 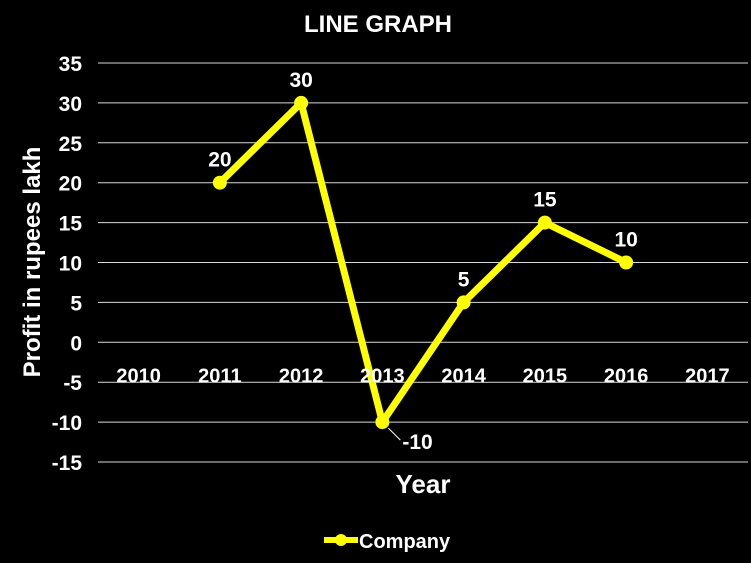 What do you see at coordinates (463, 376) in the screenshot?
I see `x-tick-label: 2014` at bounding box center [463, 376].